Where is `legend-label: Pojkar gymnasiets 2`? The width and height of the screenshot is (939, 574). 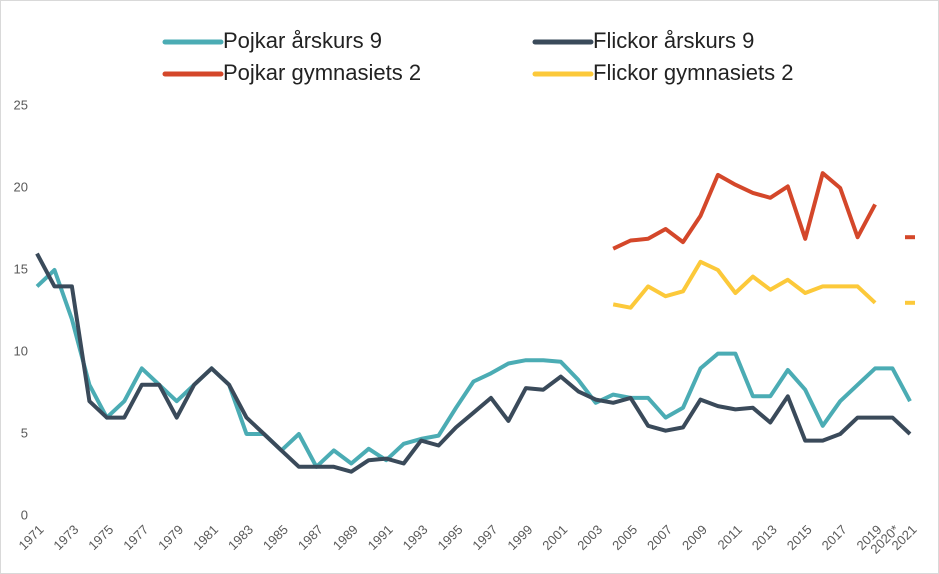
legend-label: Pojkar gymnasiets 2 is located at coordinates (322, 72).